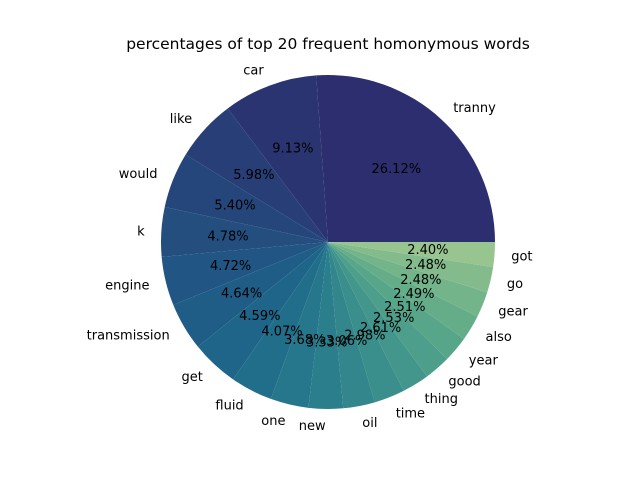  Describe the element at coordinates (229, 406) in the screenshot. I see `slice-label-fluid: fluid` at that location.